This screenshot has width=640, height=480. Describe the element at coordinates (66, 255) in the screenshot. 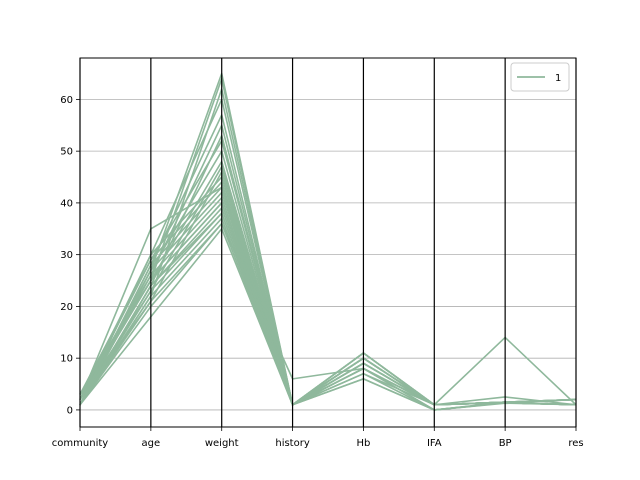

I see `ytick-label-30: 30` at that location.